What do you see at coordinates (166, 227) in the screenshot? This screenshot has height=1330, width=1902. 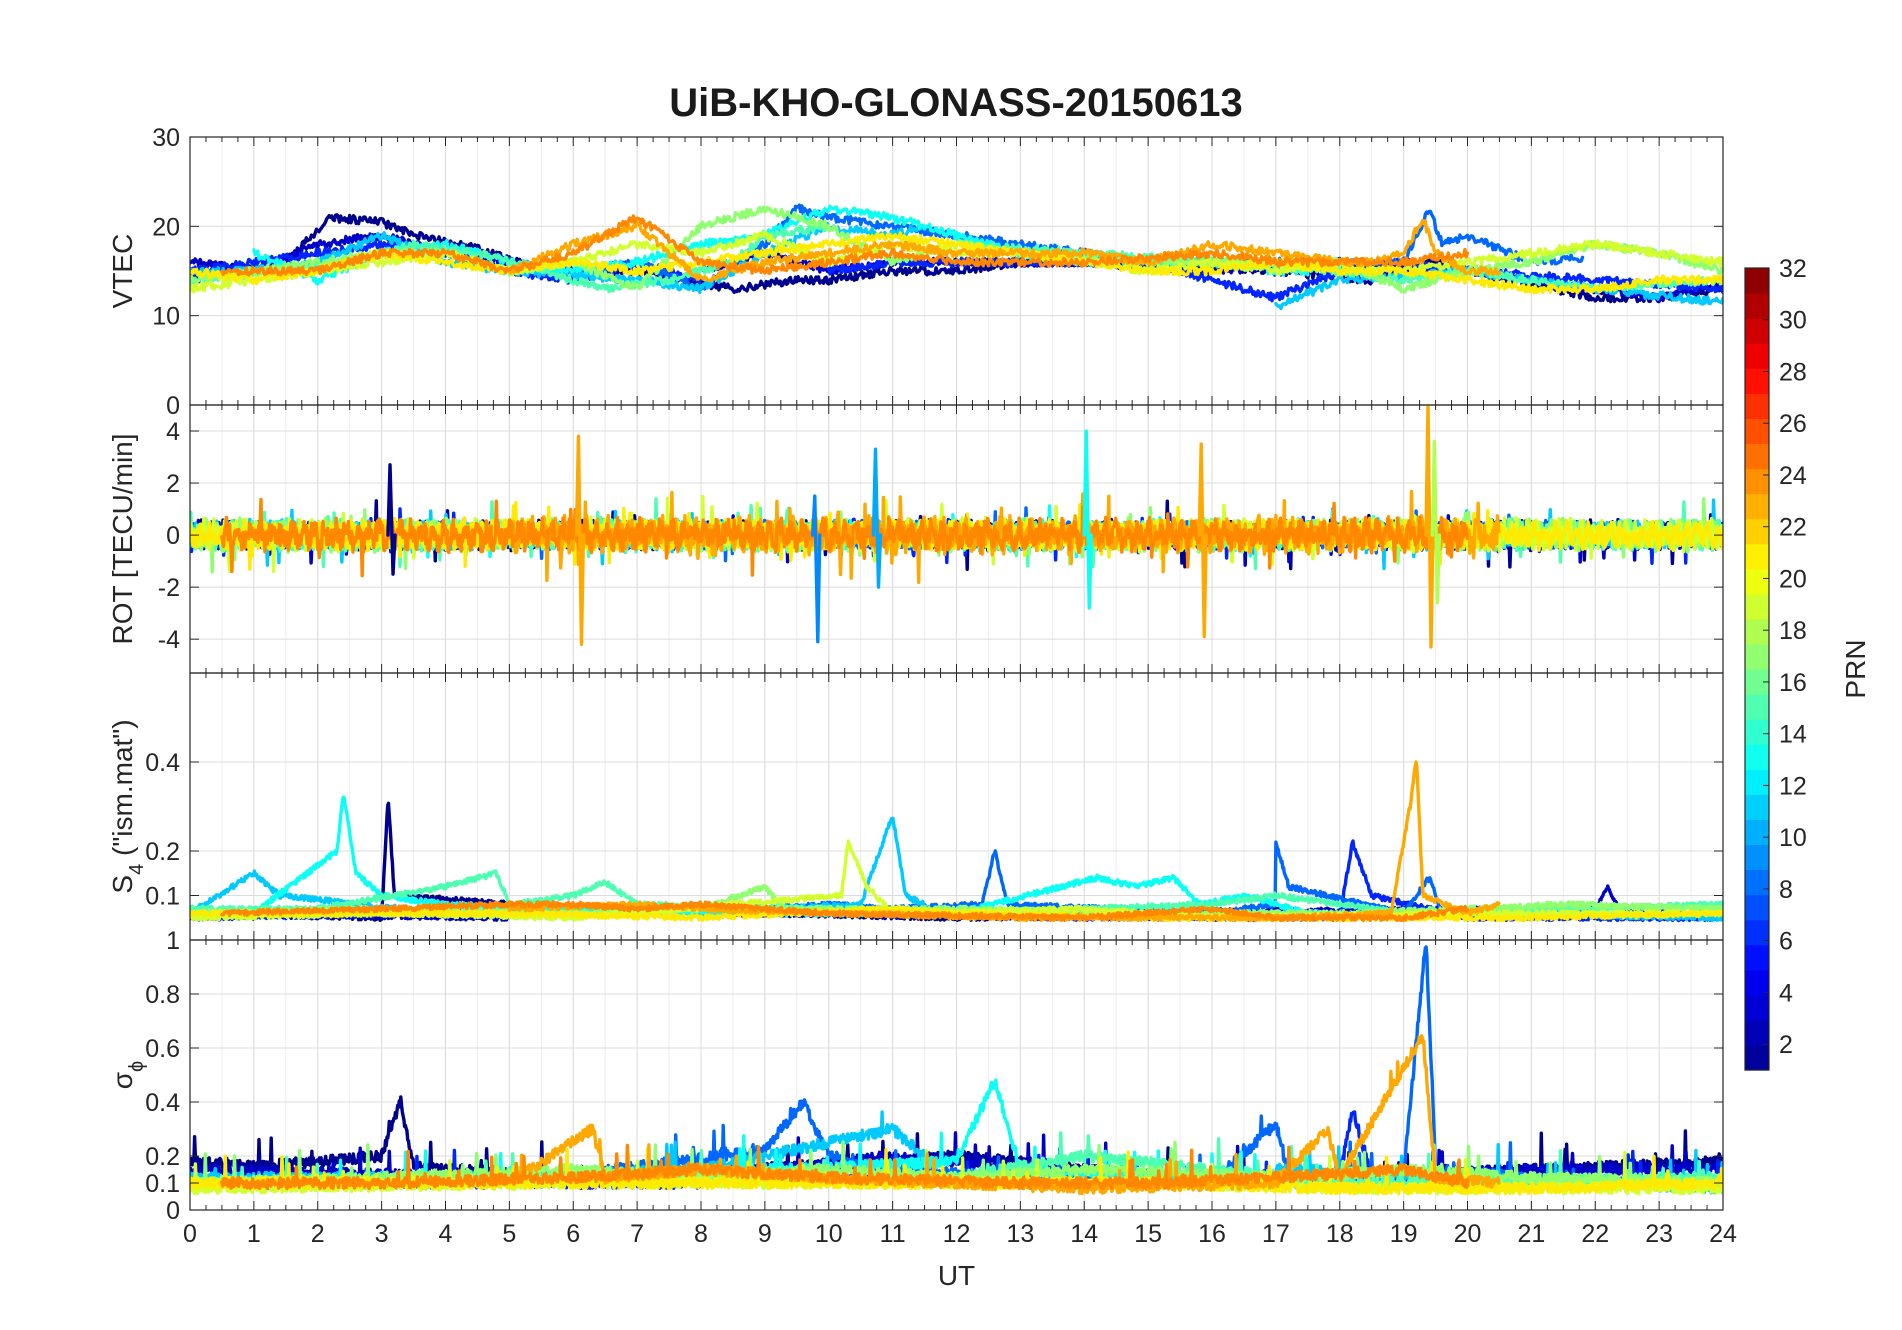 I see `y-tick-label: 20` at bounding box center [166, 227].